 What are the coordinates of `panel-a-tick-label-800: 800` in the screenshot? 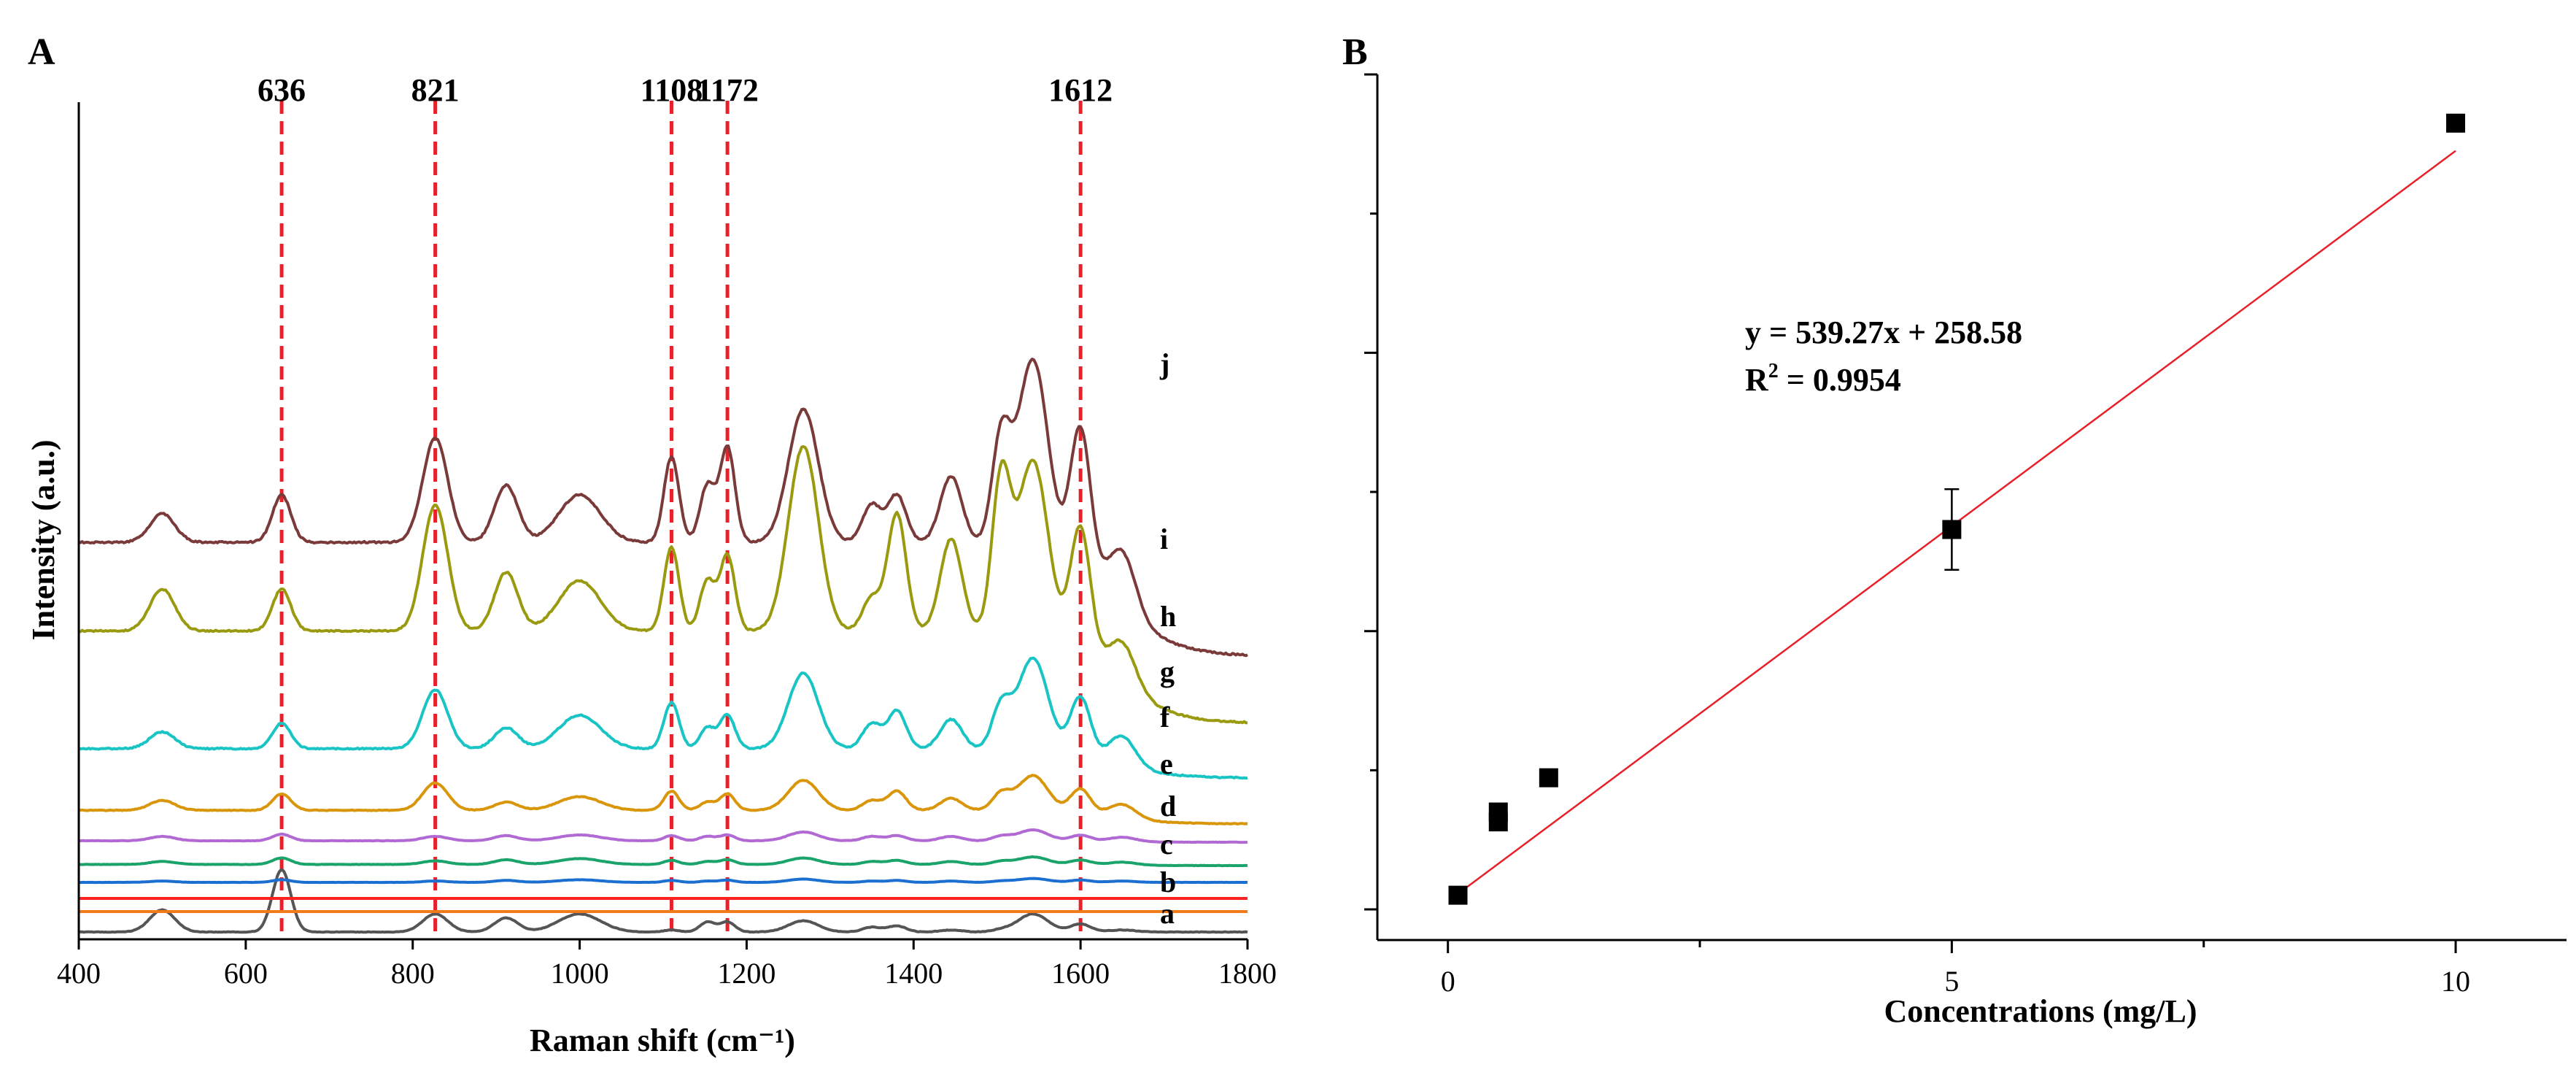 It's located at (413, 974).